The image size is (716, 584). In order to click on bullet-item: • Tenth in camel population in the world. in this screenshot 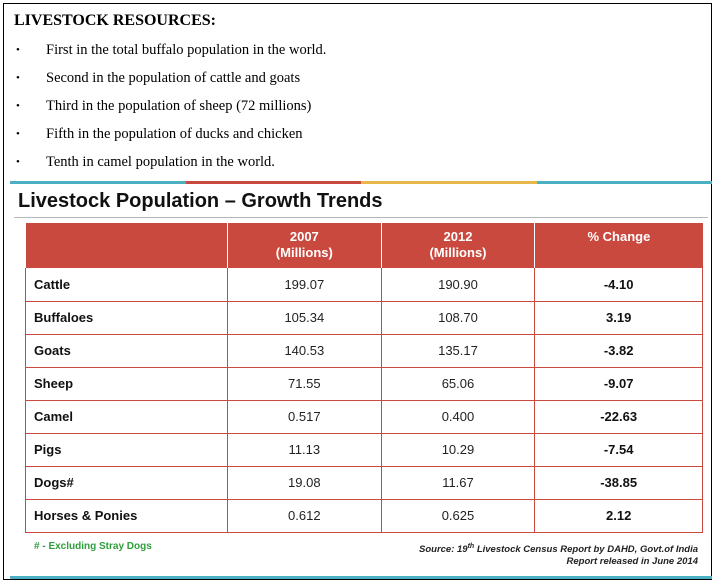, I will do `click(145, 162)`.